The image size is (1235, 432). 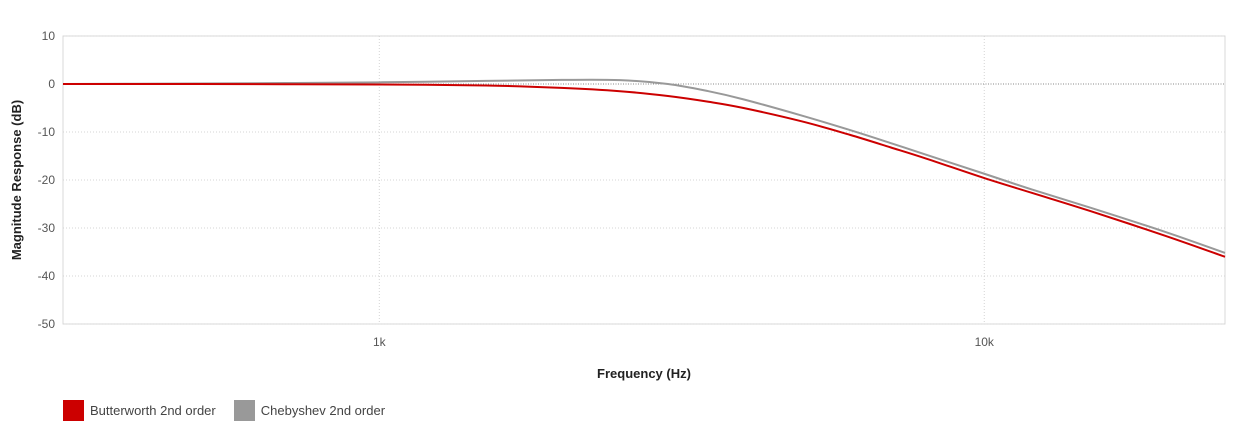 What do you see at coordinates (323, 410) in the screenshot?
I see `legend-label-chebyshev: Chebyshev 2nd order` at bounding box center [323, 410].